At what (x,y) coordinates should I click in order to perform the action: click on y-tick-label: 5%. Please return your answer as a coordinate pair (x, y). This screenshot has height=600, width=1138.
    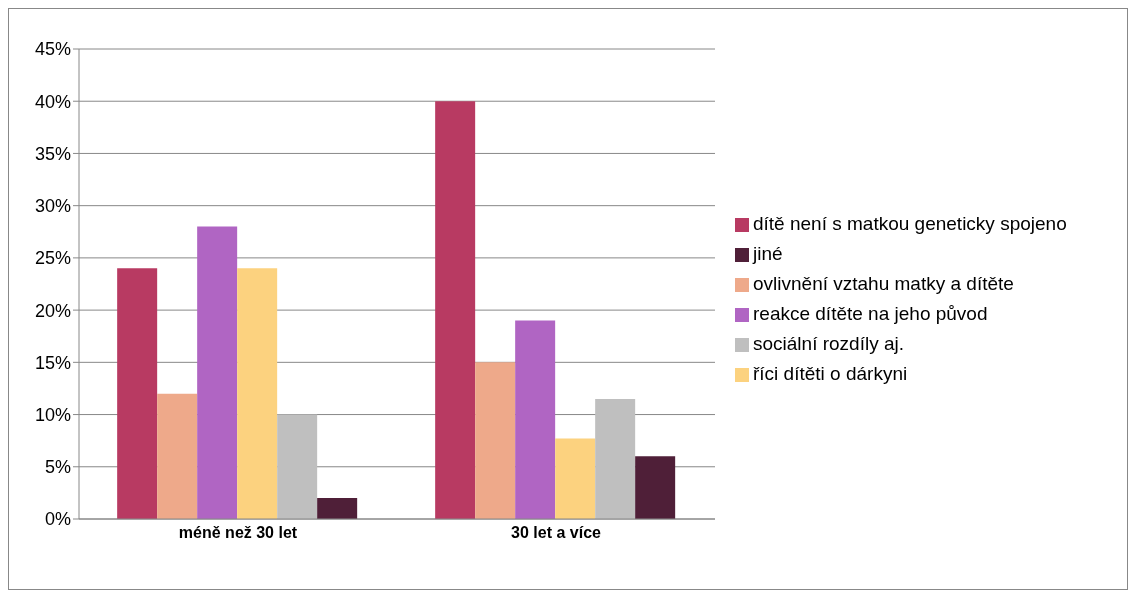
    Looking at the image, I should click on (57, 467).